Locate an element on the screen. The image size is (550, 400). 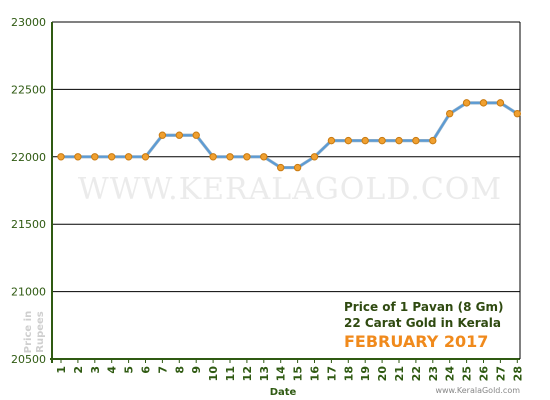
x-tick-label: 8 is located at coordinates (179, 370).